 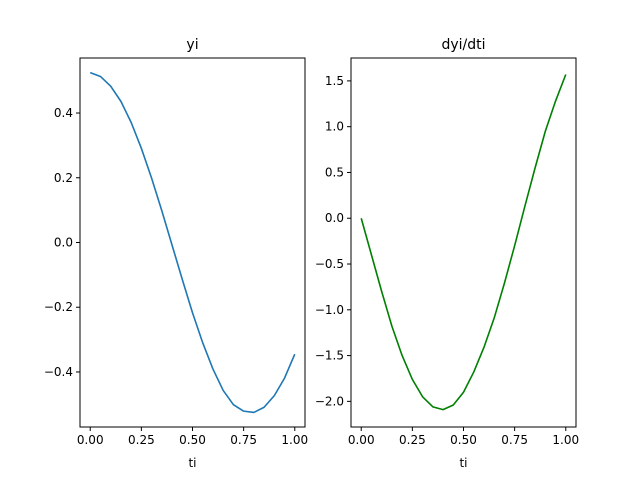 I want to click on y-tick-label: 1.0, so click(x=334, y=127).